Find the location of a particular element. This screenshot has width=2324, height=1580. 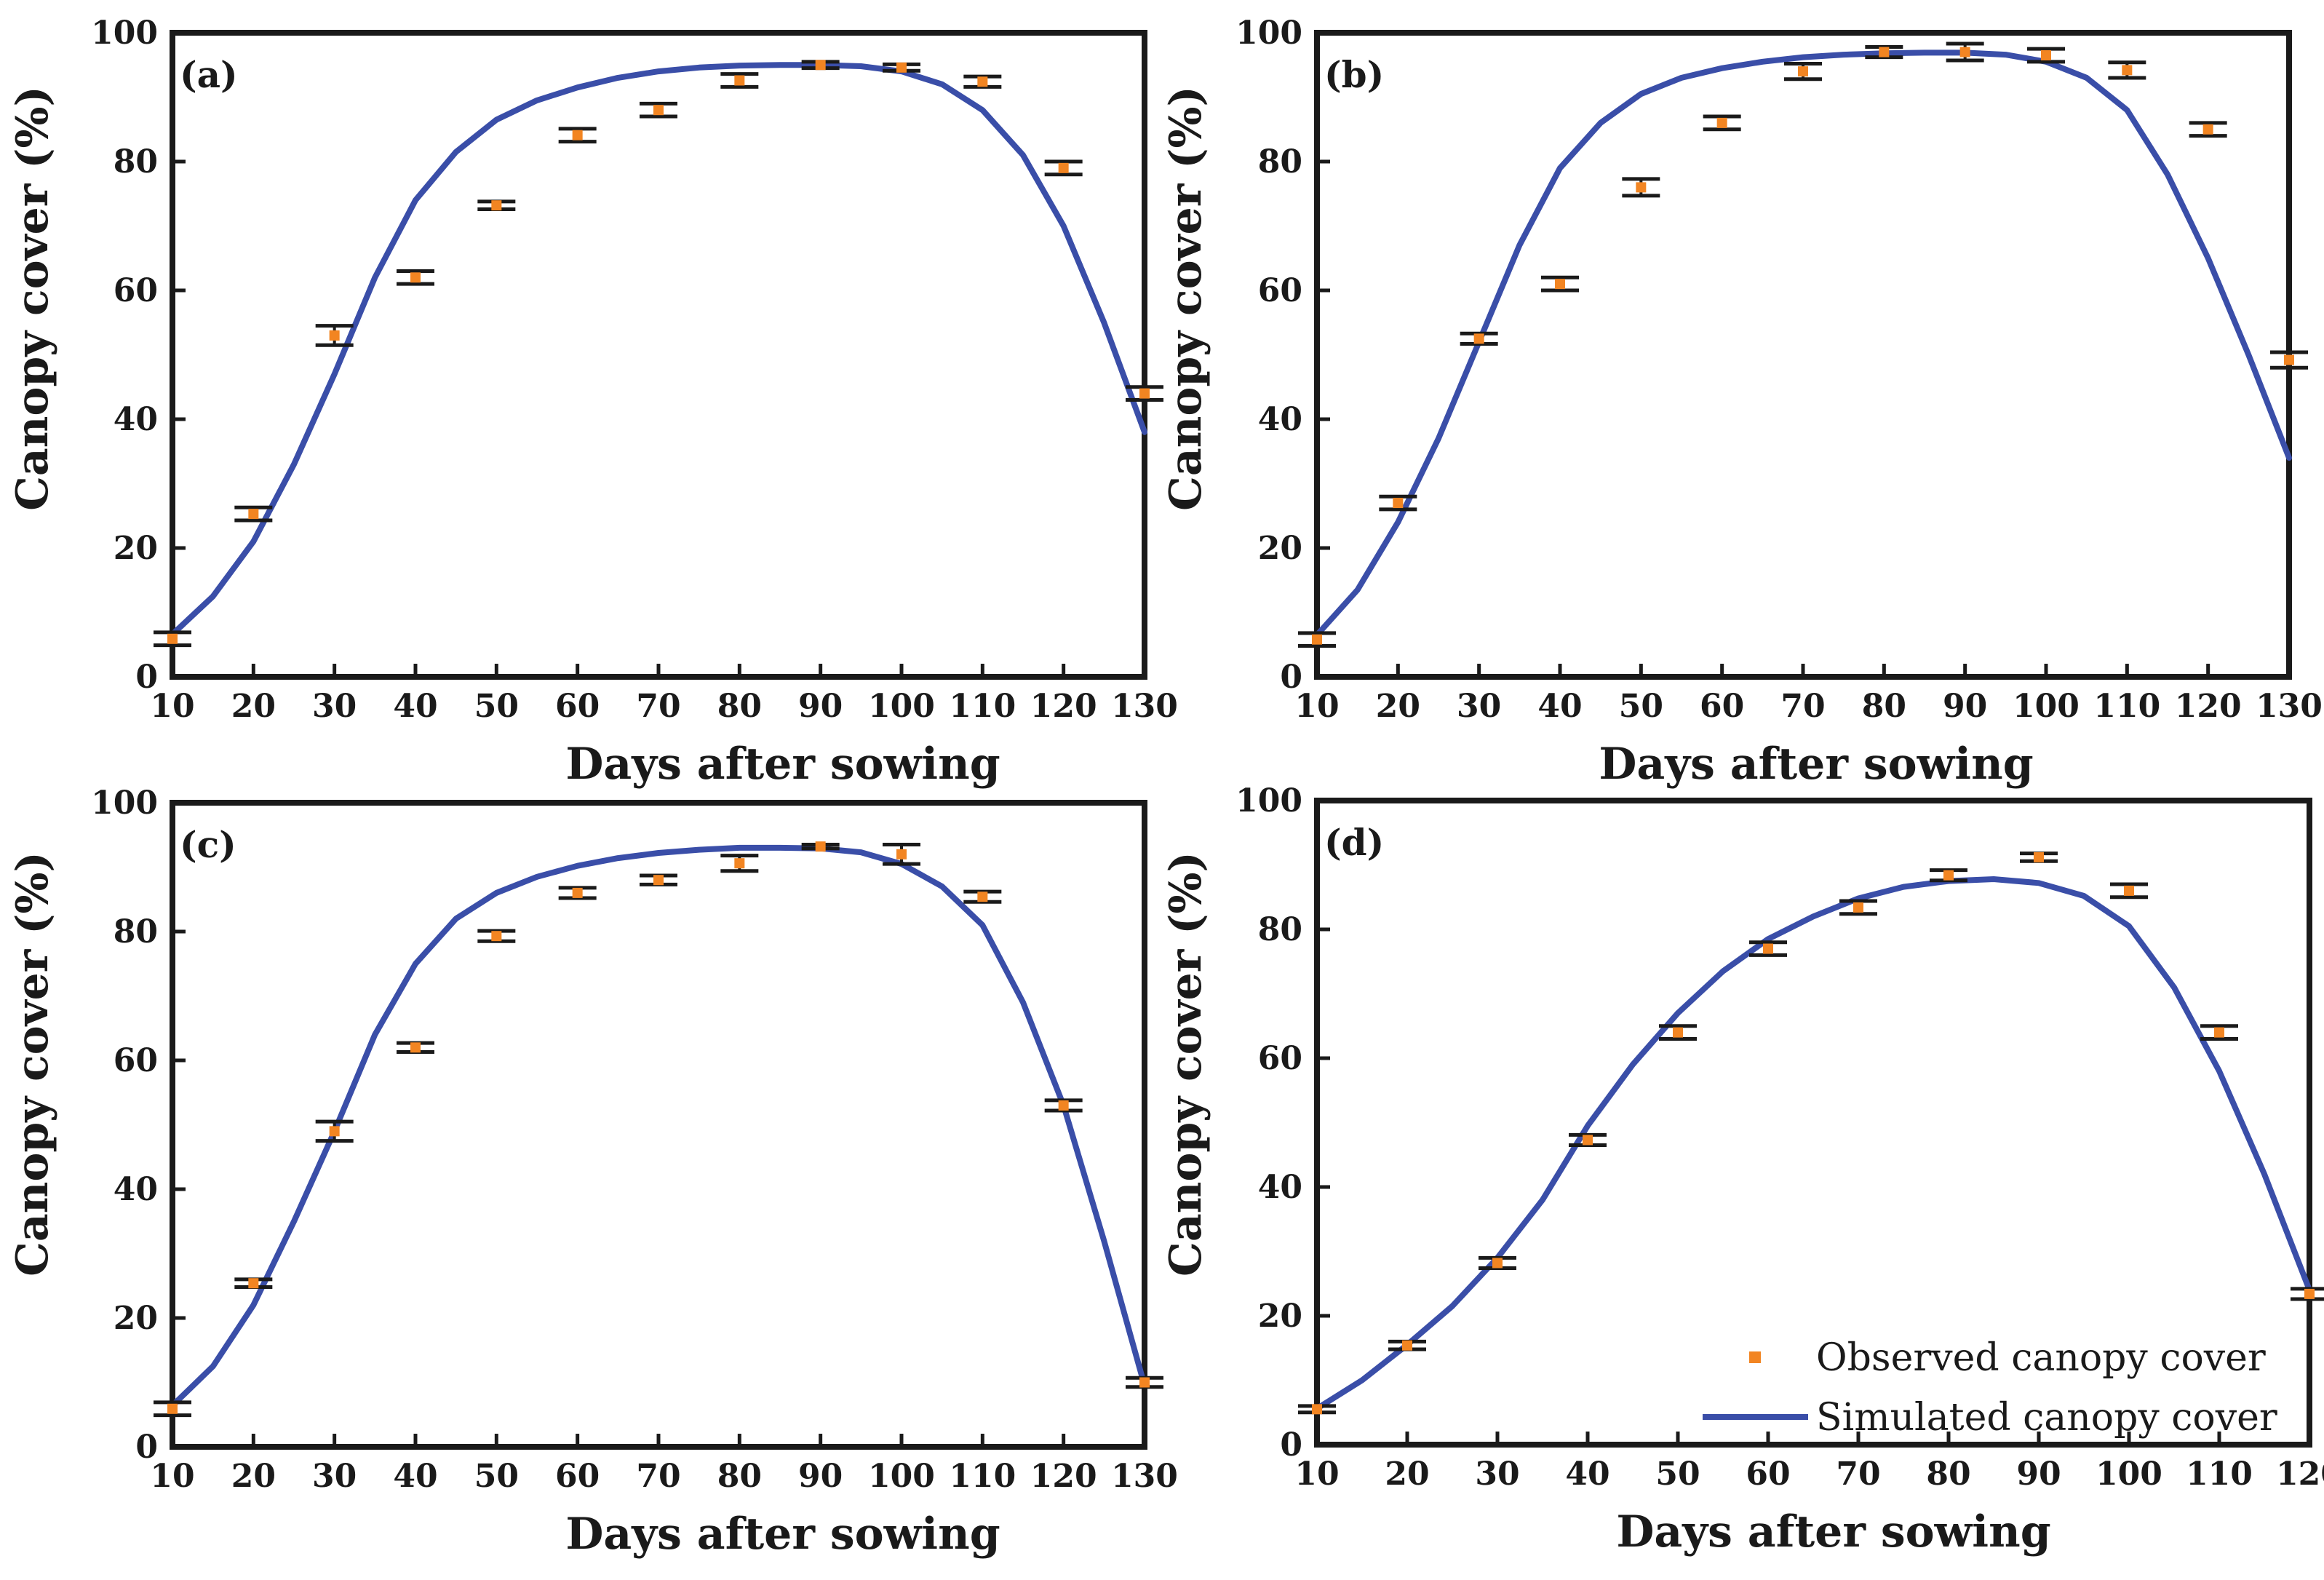

x-tick-label: 90 is located at coordinates (1965, 706).